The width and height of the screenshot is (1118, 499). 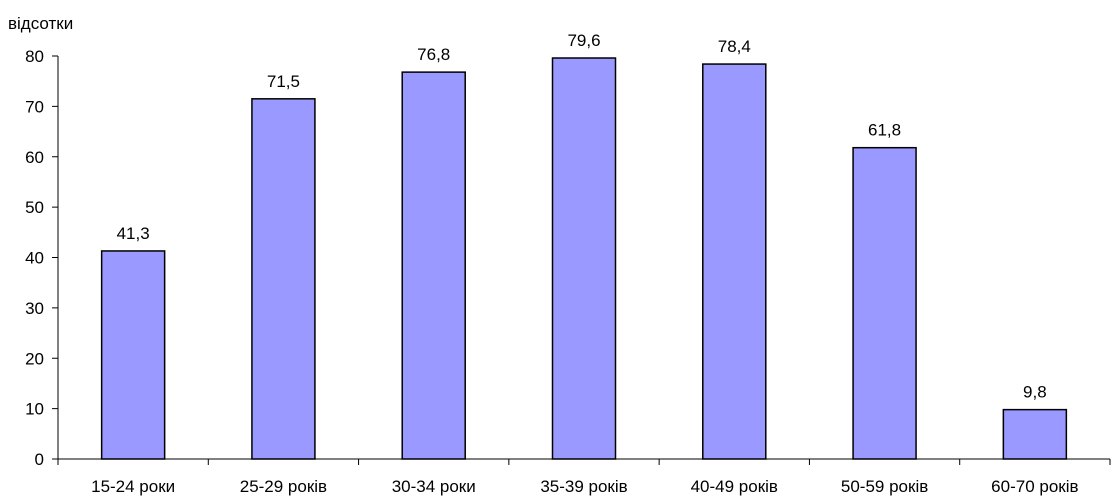 I want to click on data-label: 41,3, so click(x=133, y=233).